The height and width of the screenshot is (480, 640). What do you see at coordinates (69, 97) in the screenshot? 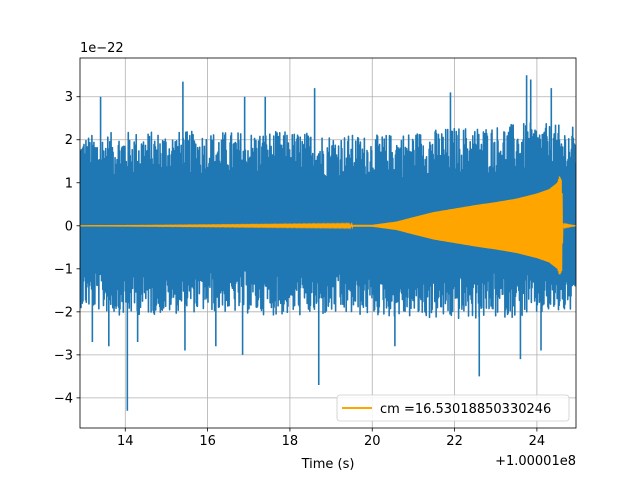
I see `y-tick-label: 3` at bounding box center [69, 97].